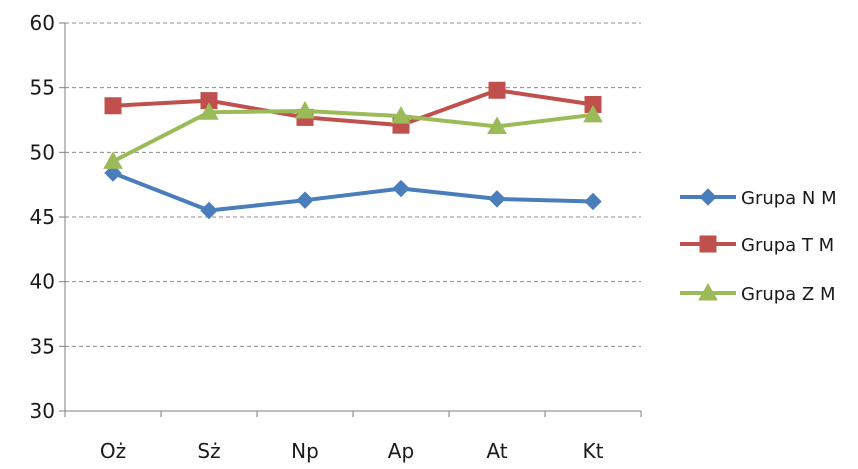 The height and width of the screenshot is (469, 858). What do you see at coordinates (42, 23) in the screenshot?
I see `y-tick-label: 60` at bounding box center [42, 23].